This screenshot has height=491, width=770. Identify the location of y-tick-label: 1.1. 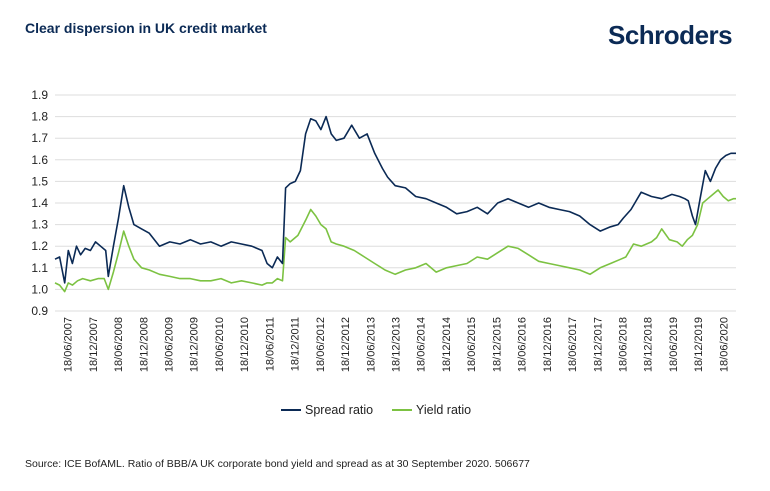
(39, 268).